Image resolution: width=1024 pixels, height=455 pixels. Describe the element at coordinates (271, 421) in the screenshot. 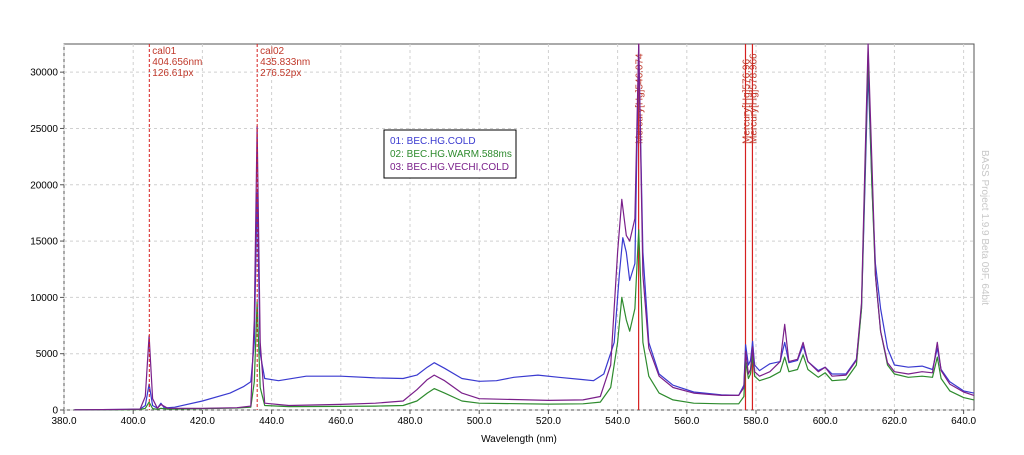

I see `x-tick-label: 440.0` at that location.